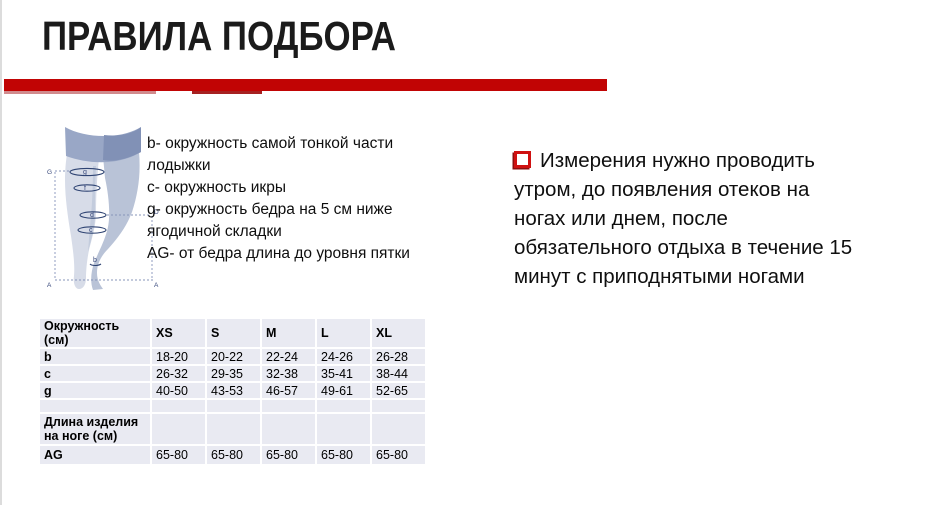 The image size is (928, 505). Describe the element at coordinates (95, 260) in the screenshot. I see `label-b: b` at that location.